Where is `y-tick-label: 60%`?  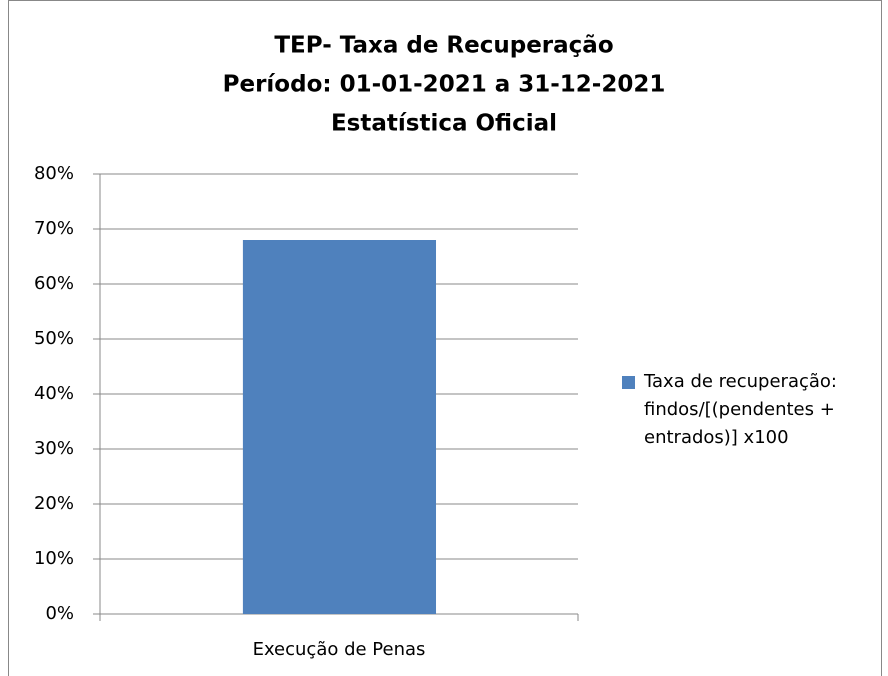
y-tick-label: 60% is located at coordinates (54, 283).